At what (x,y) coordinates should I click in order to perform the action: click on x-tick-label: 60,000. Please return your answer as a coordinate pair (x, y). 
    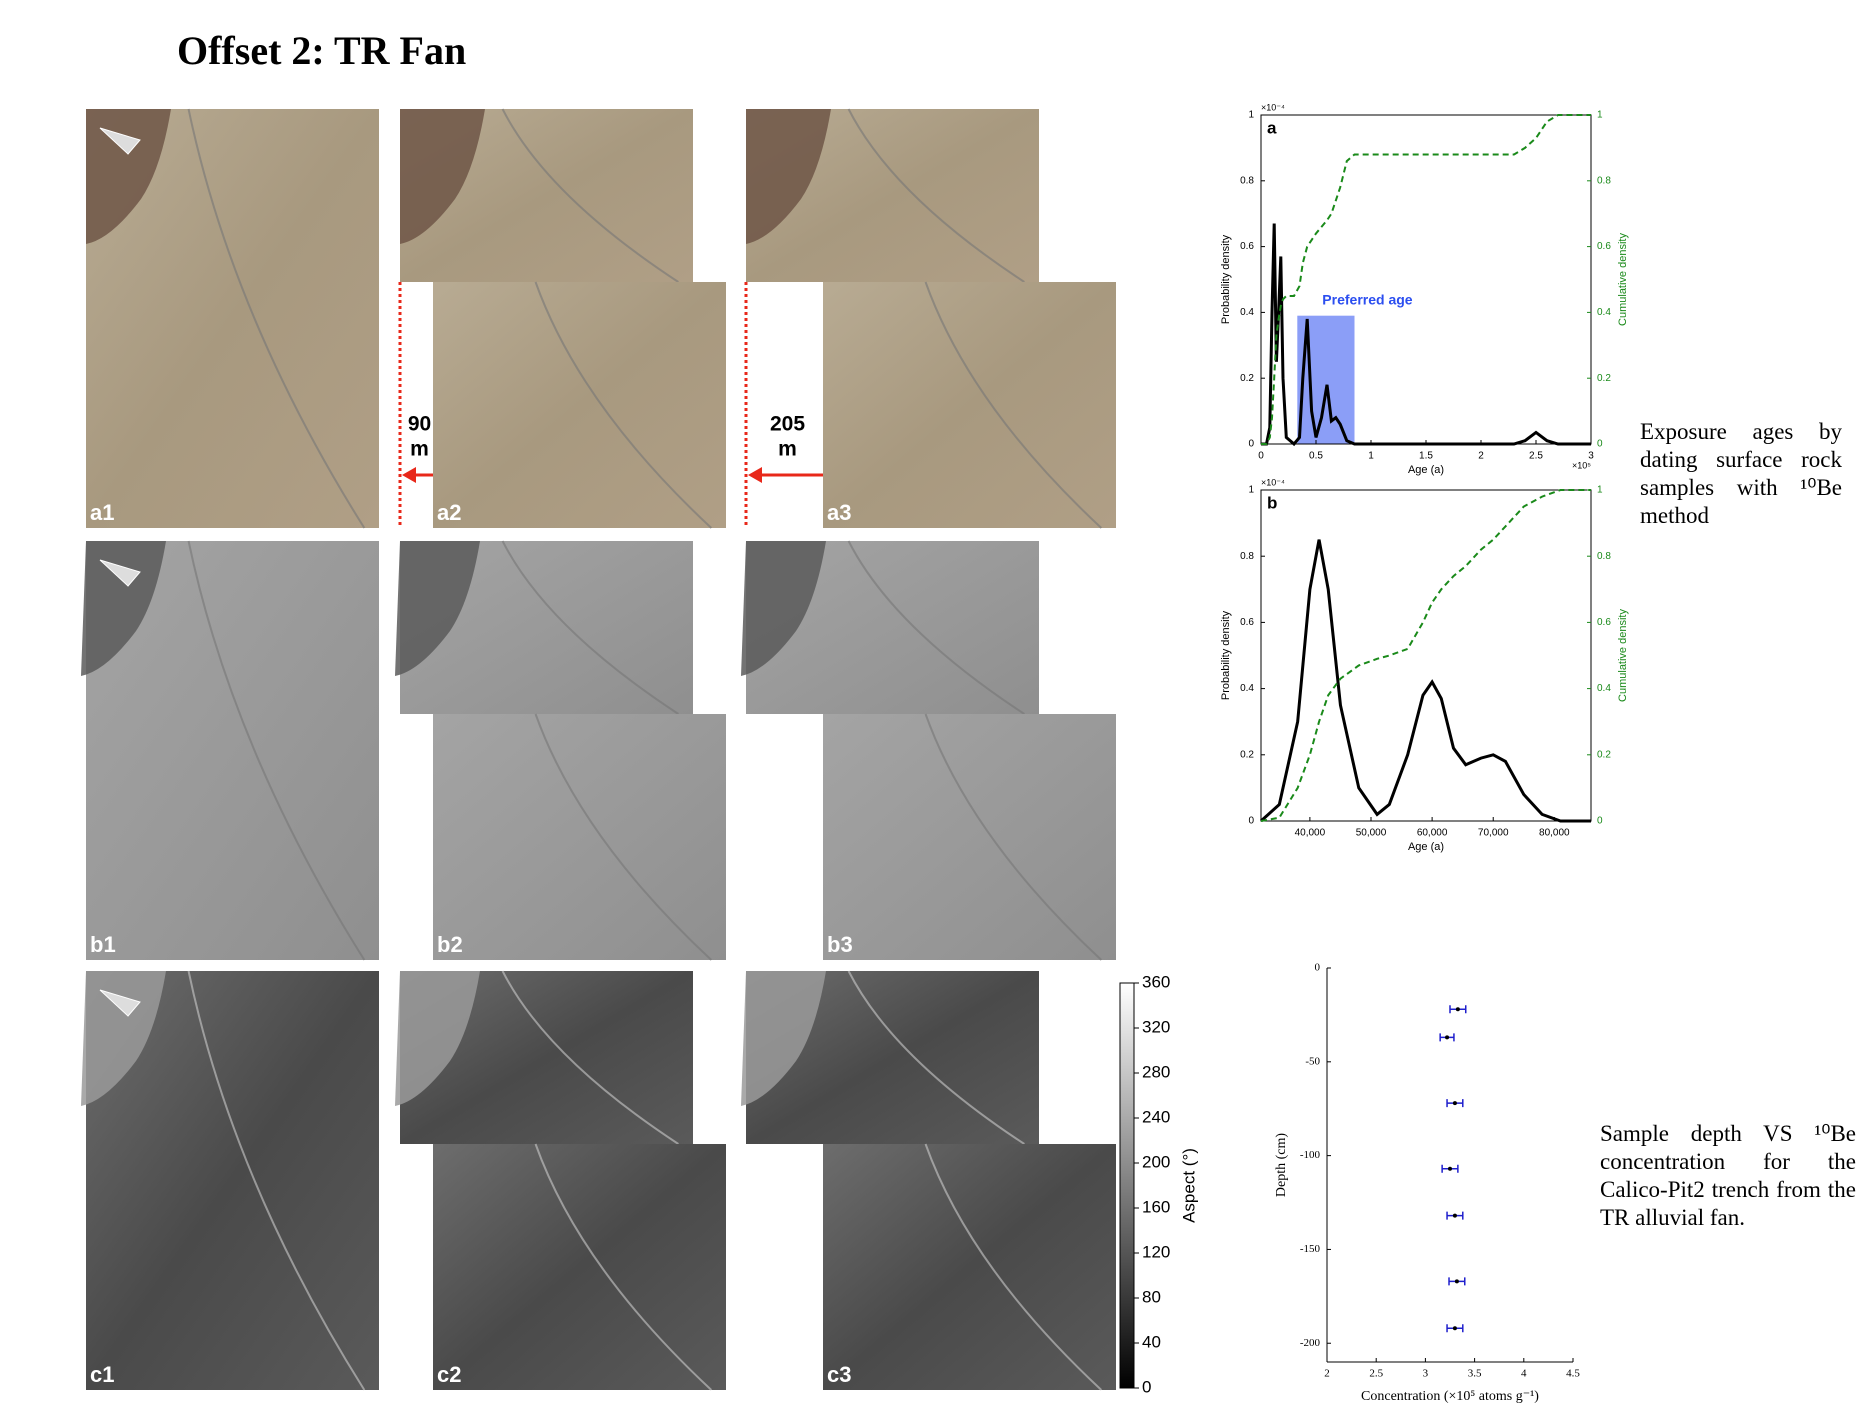
    Looking at the image, I should click on (1432, 833).